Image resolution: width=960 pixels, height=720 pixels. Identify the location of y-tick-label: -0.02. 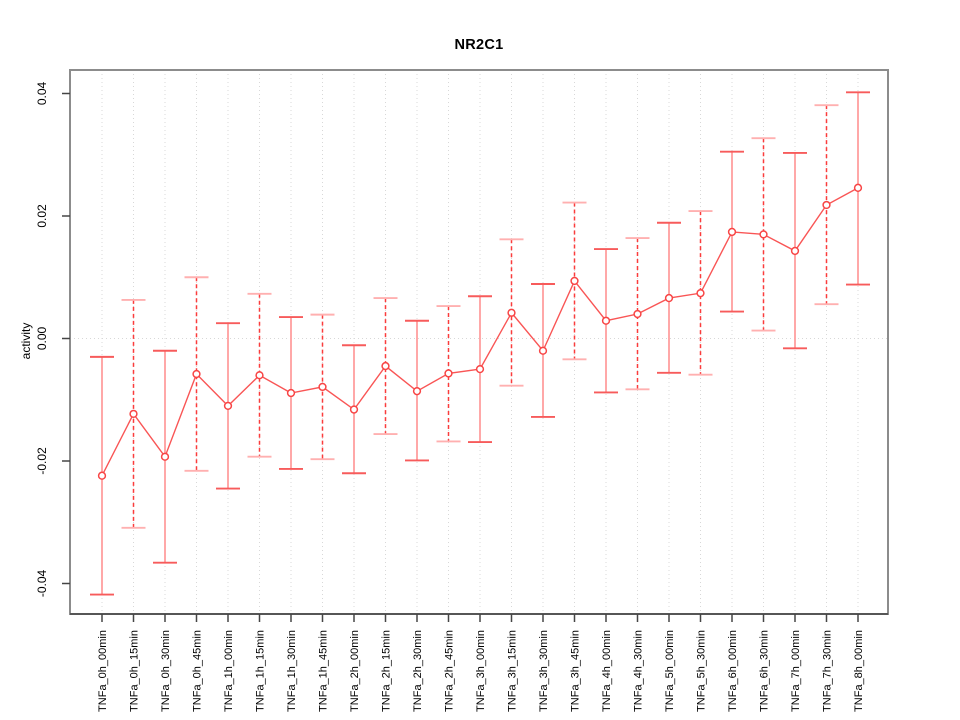
(42, 461).